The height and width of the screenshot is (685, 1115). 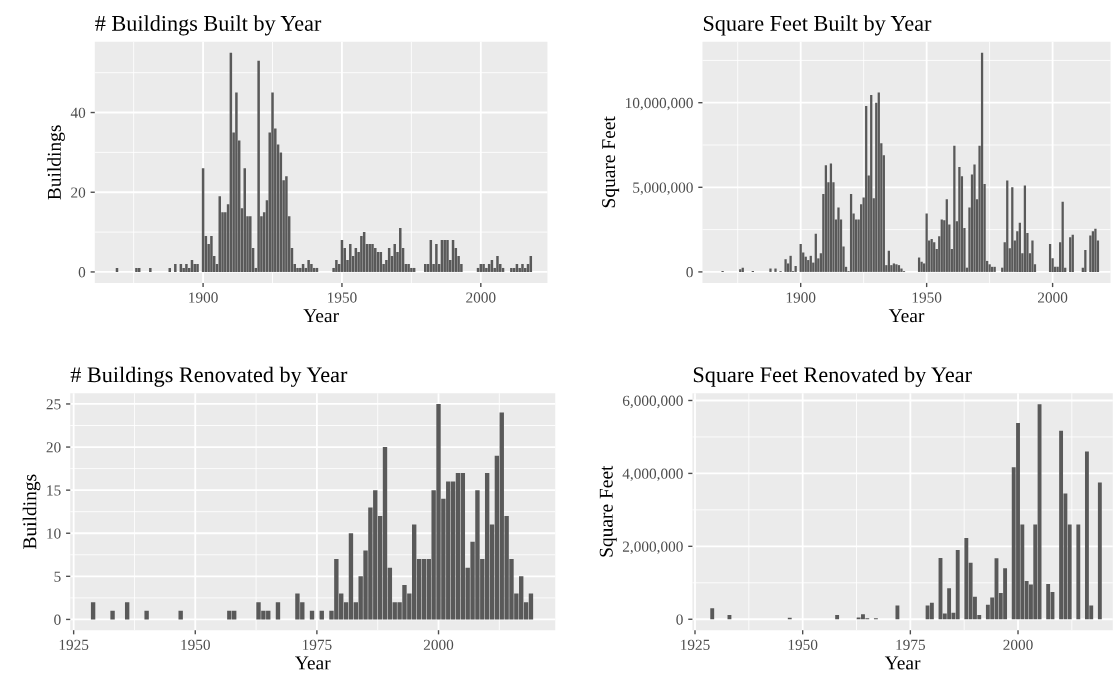 What do you see at coordinates (54, 490) in the screenshot?
I see `y-tick-label: 15` at bounding box center [54, 490].